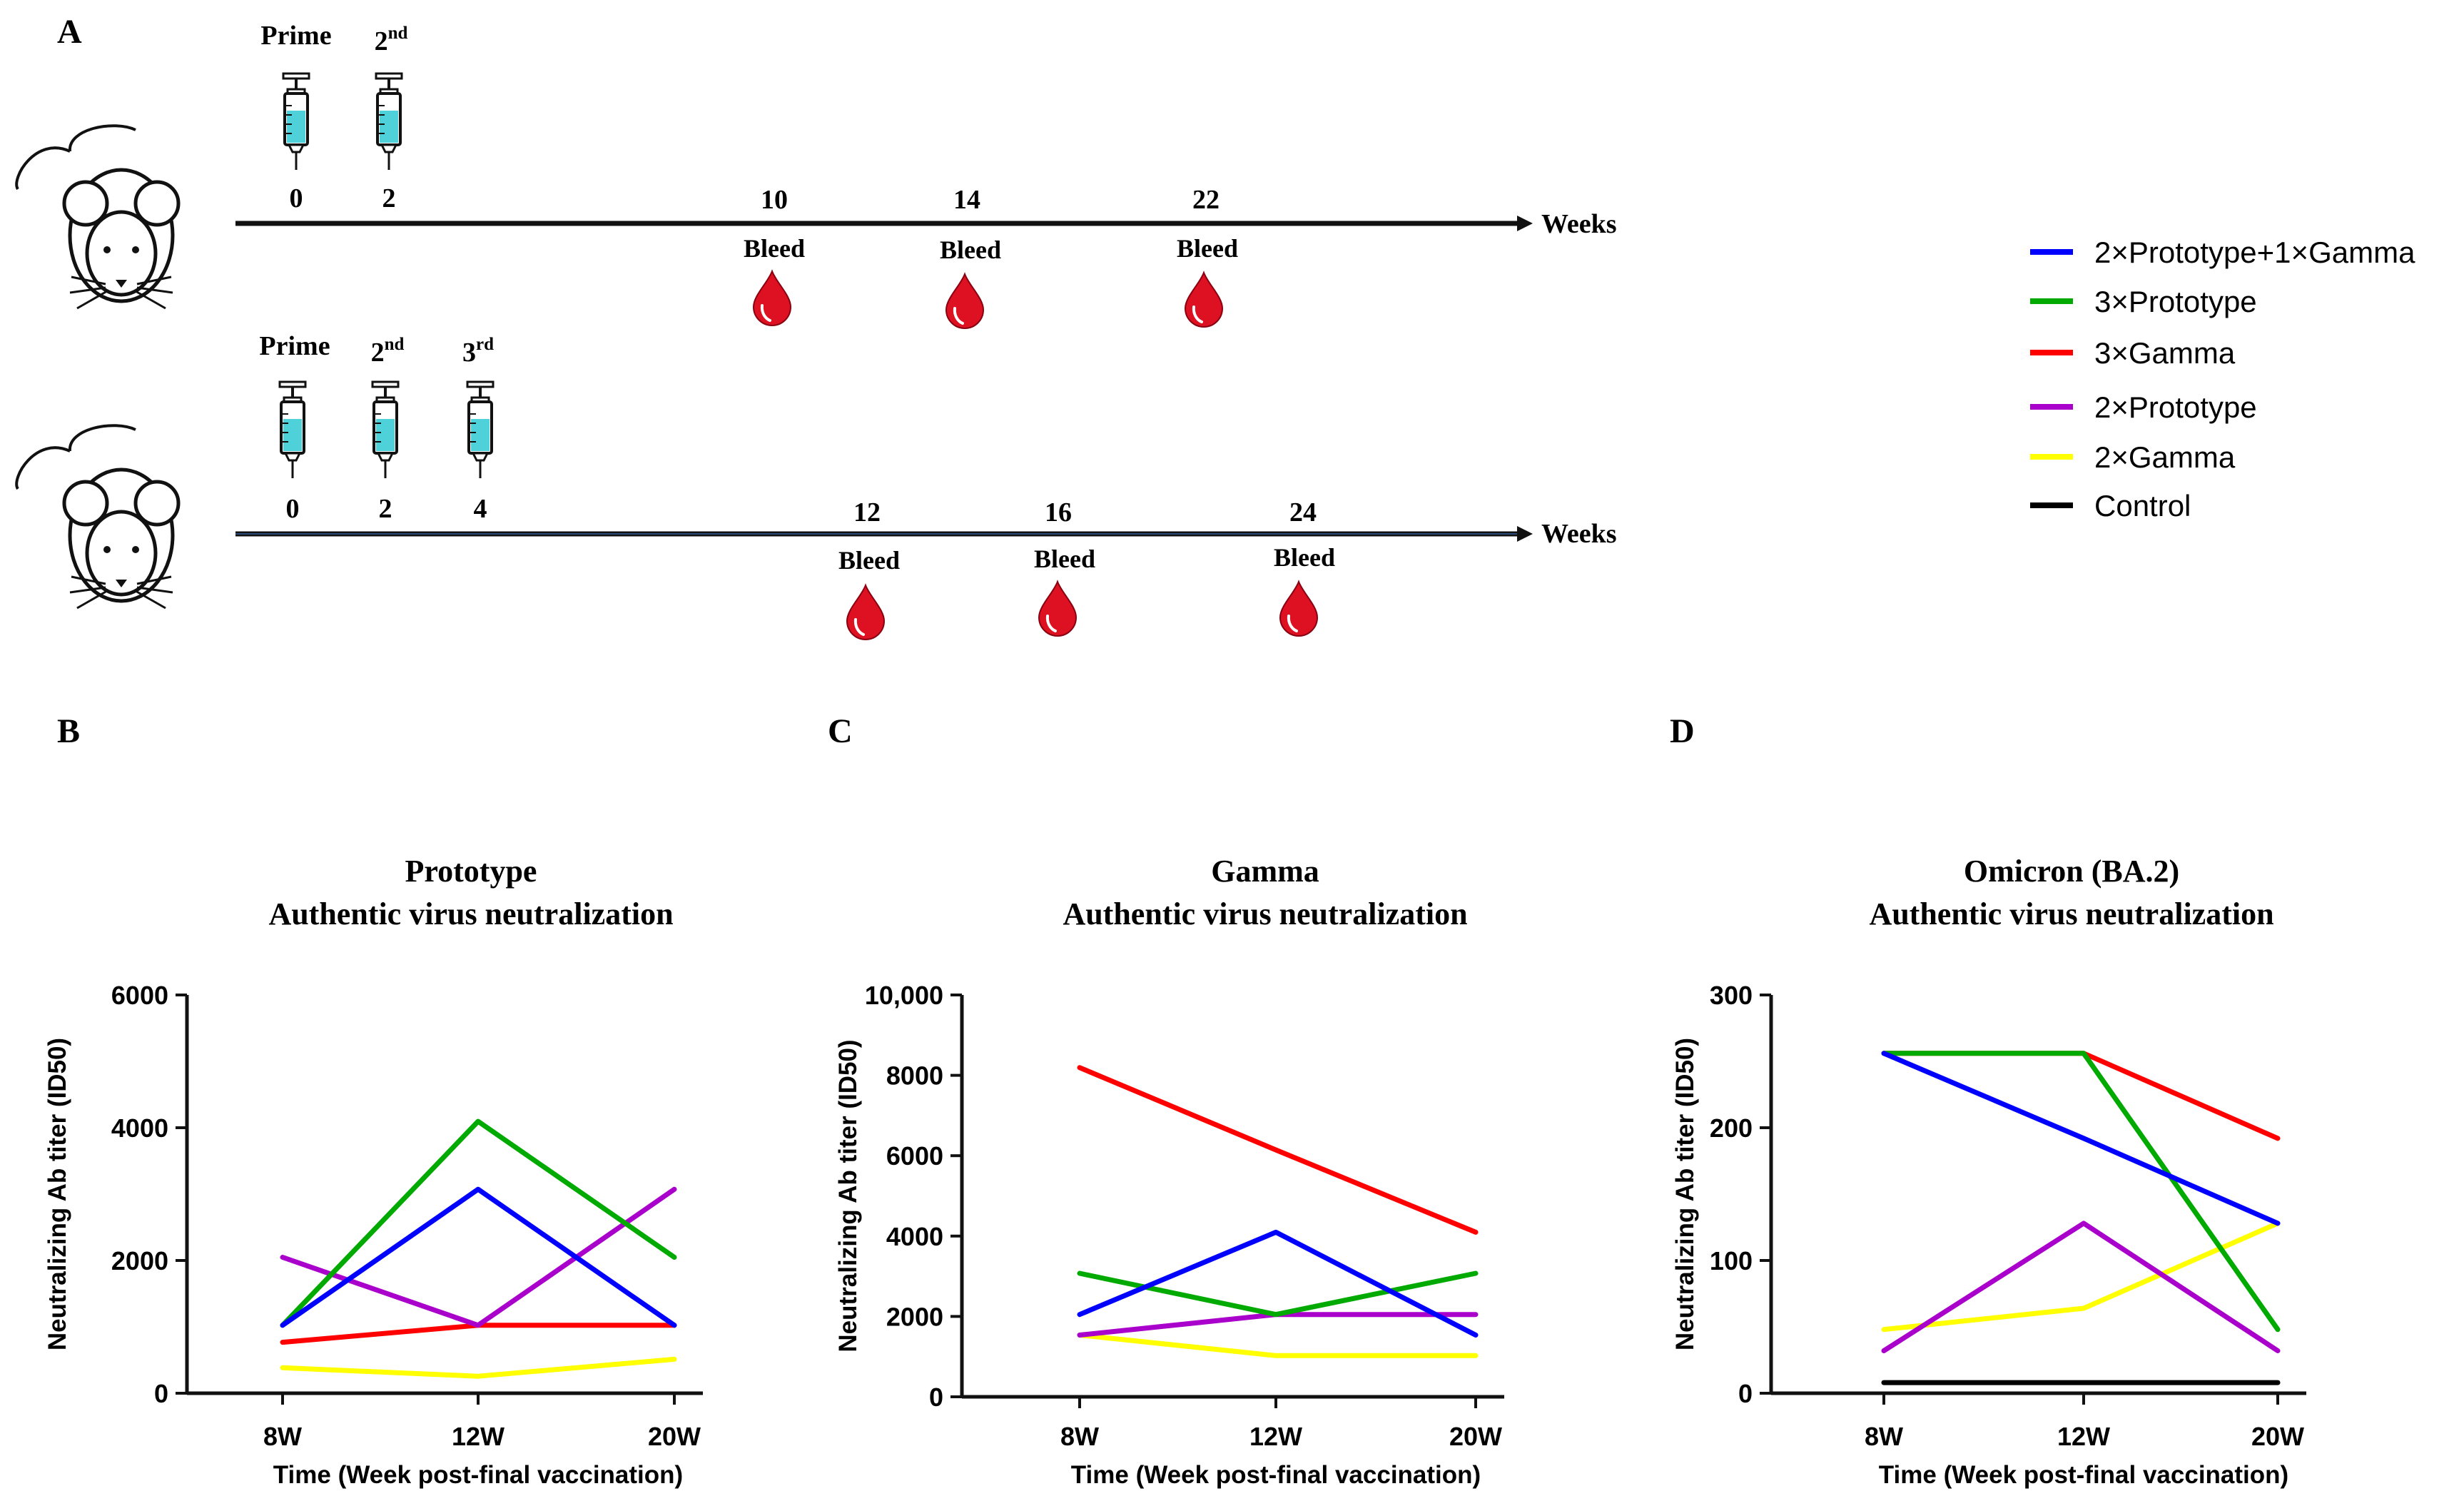 The image size is (2464, 1511). Describe the element at coordinates (480, 509) in the screenshot. I see `injection-week: 4` at that location.